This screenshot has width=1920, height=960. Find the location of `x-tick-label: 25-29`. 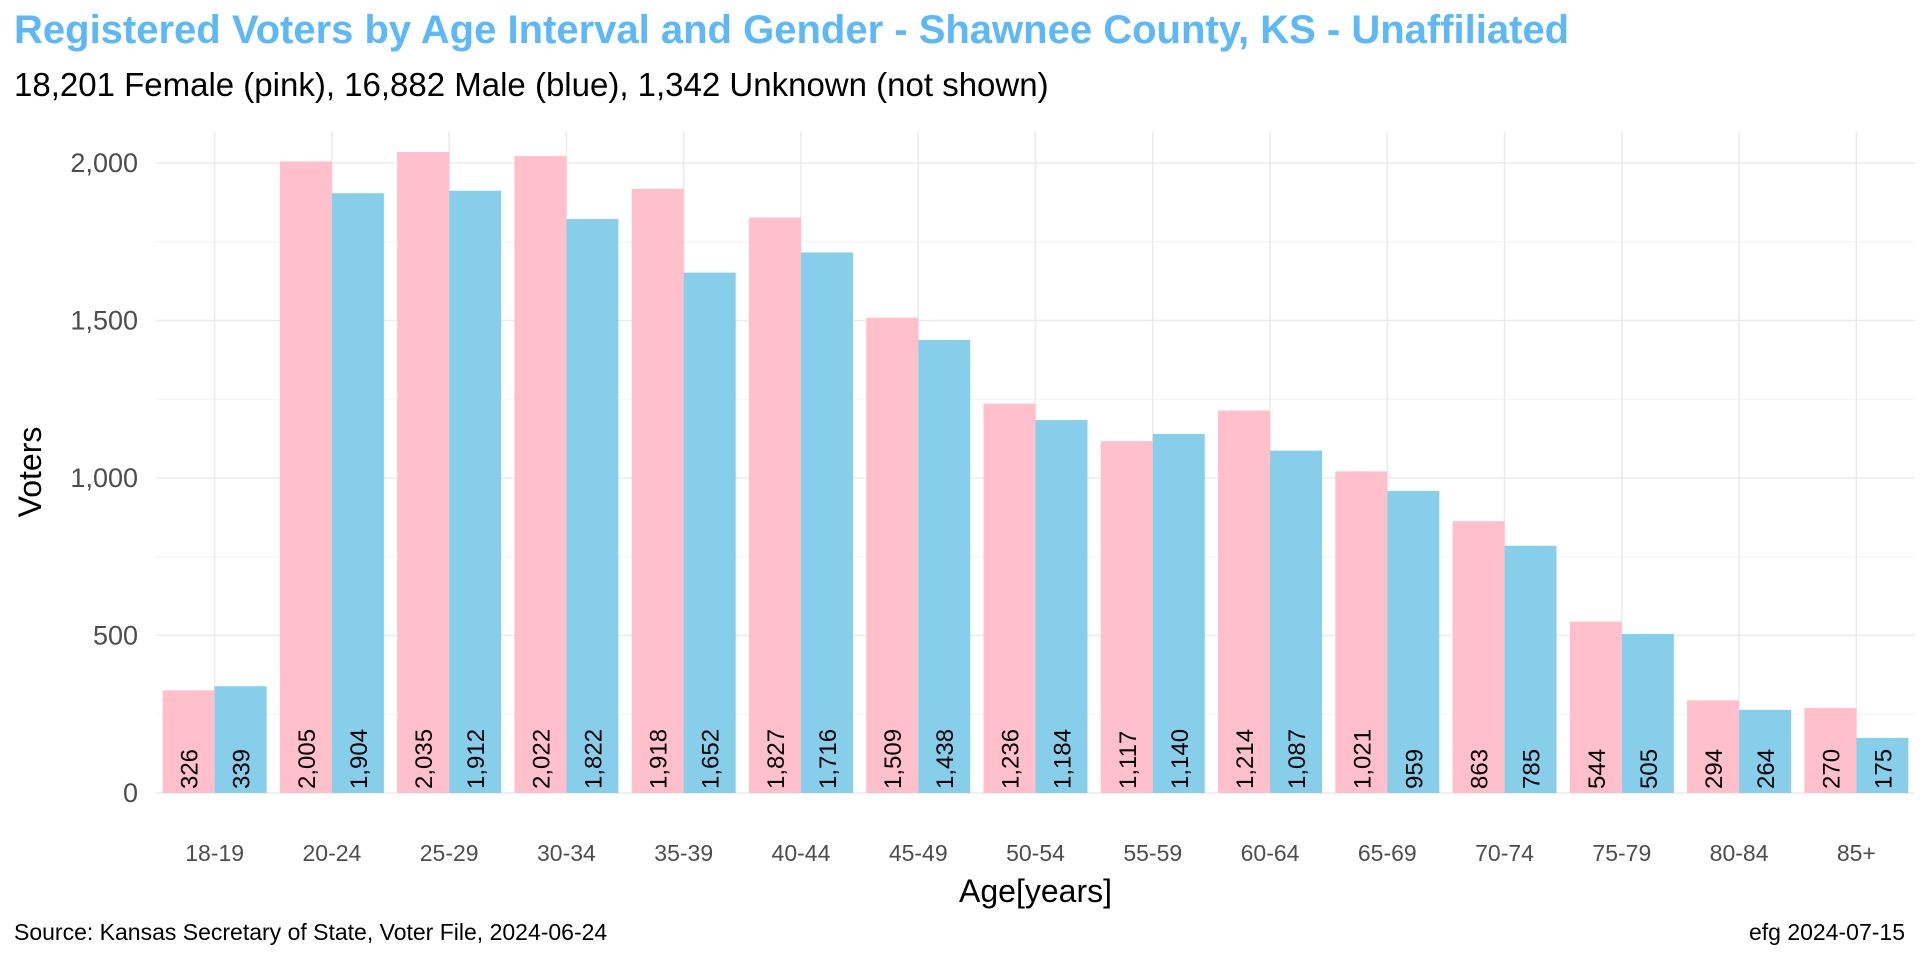

x-tick-label: 25-29 is located at coordinates (449, 853).